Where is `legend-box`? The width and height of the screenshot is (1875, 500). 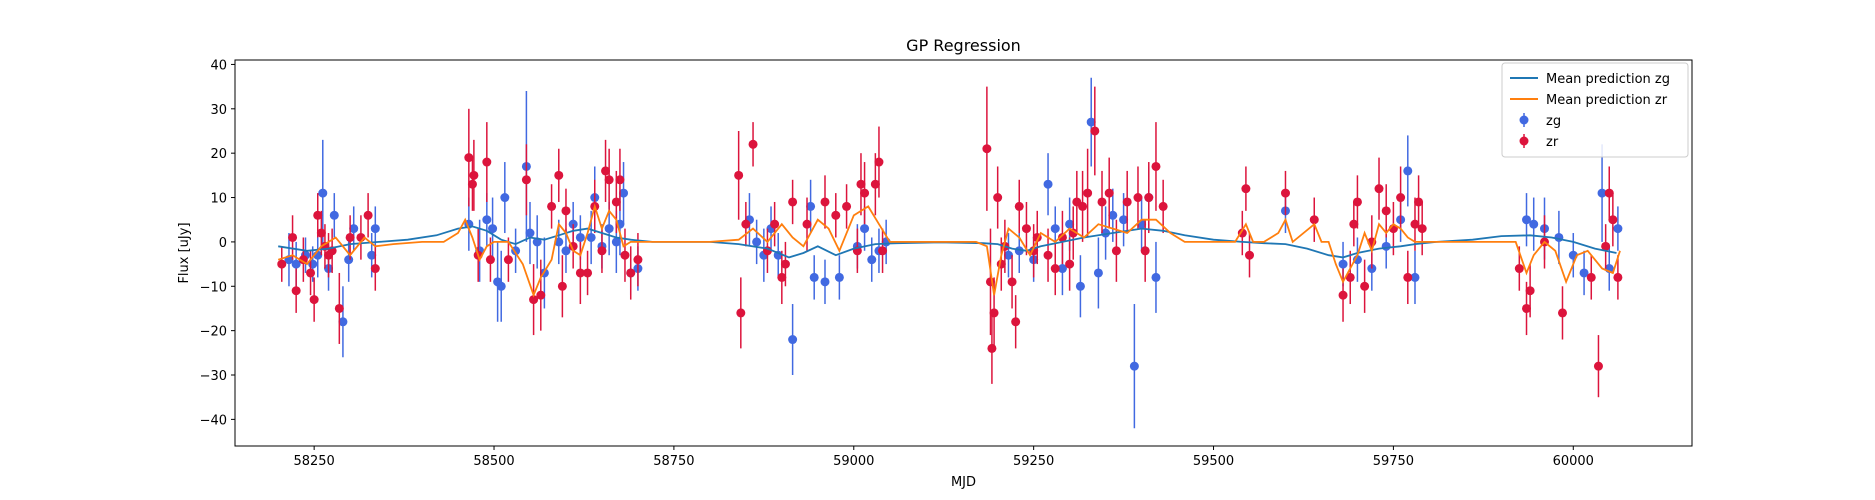 legend-box is located at coordinates (1595, 110).